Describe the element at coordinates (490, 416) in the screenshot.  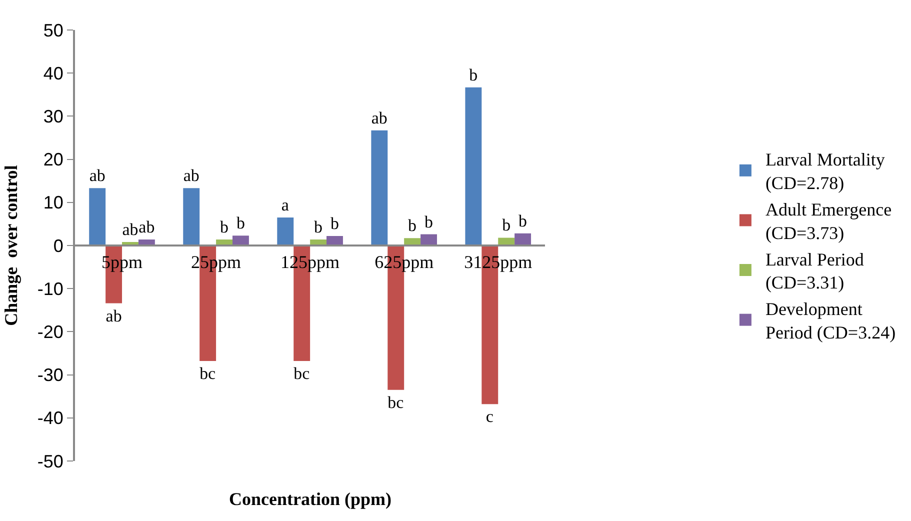
I see `data-label: c` at that location.